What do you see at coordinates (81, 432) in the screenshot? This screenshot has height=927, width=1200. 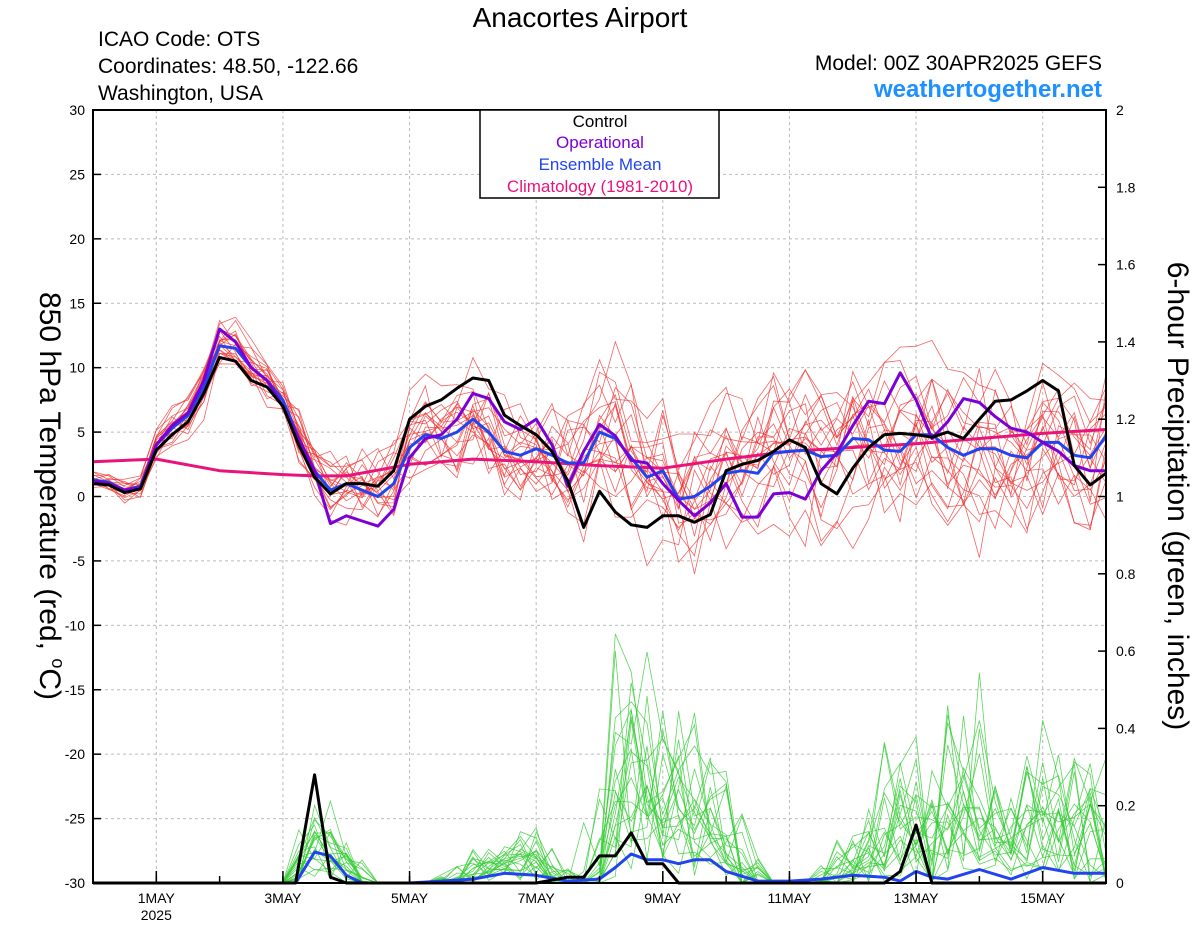 I see `y-tick-label: 5` at bounding box center [81, 432].